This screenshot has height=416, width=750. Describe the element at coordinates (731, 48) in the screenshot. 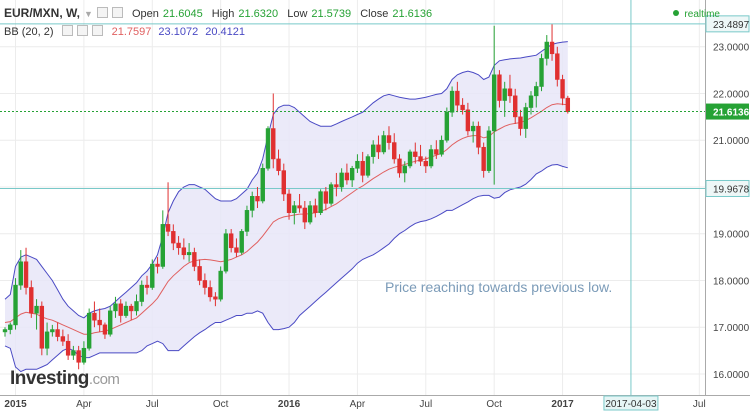

I see `y-tick-label: 23.0000` at that location.